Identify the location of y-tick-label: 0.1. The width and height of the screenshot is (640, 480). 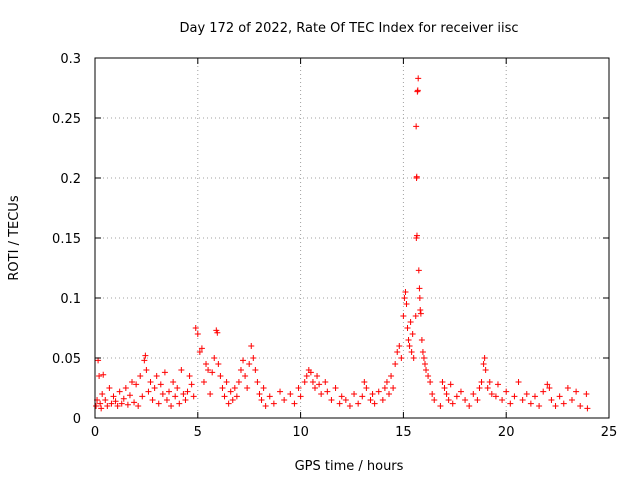
(70, 299).